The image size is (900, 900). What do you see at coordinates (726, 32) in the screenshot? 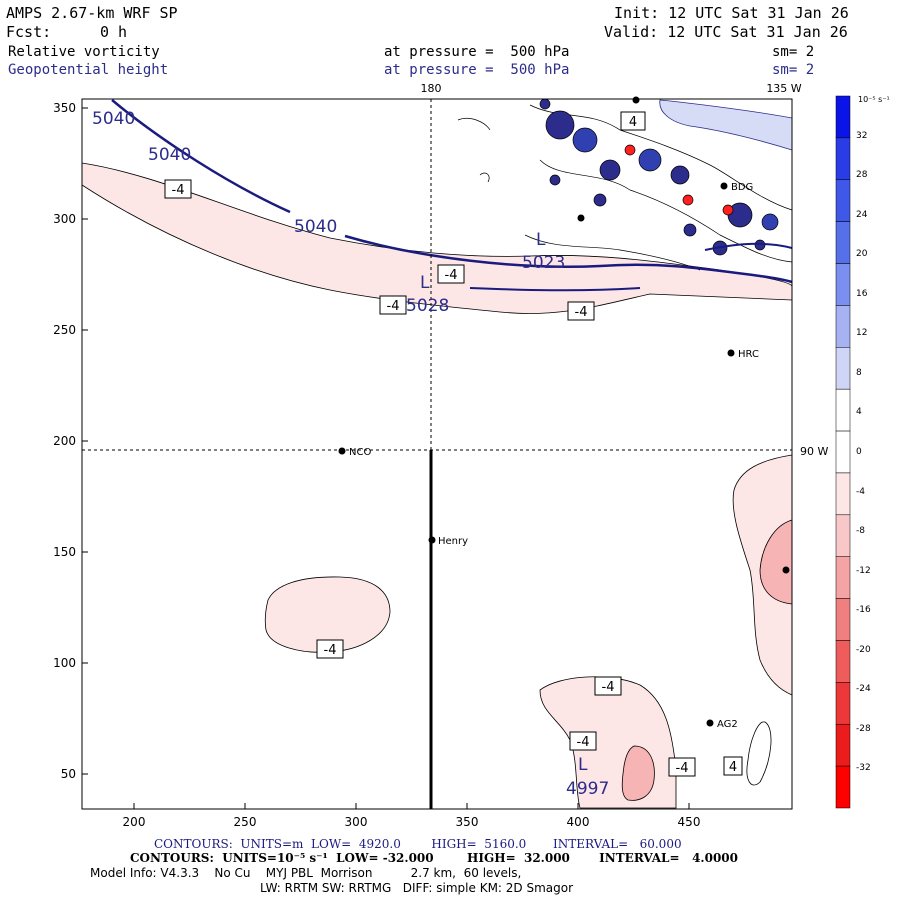
I see `valid-time: Valid: 12 UTC Sat 31 Jan 26` at bounding box center [726, 32].